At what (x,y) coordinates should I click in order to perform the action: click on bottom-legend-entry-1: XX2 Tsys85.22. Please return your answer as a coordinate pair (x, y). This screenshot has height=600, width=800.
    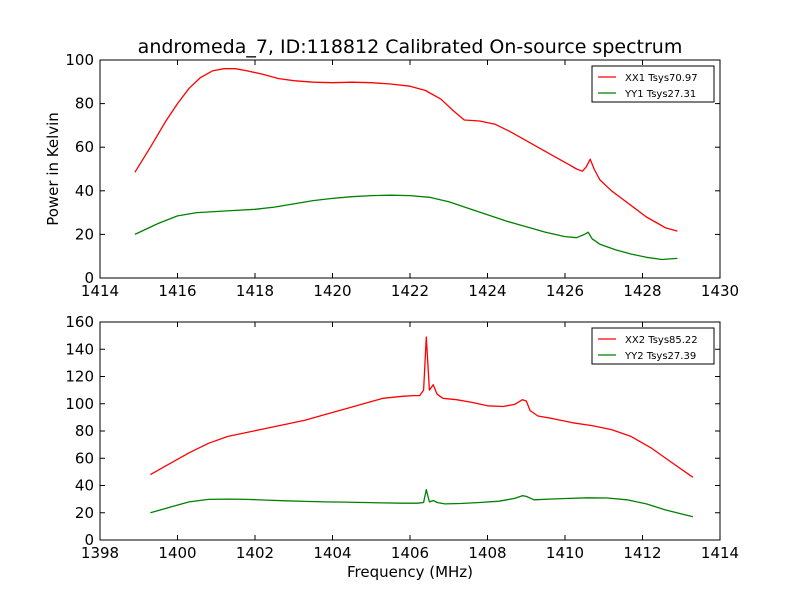
    Looking at the image, I should click on (661, 340).